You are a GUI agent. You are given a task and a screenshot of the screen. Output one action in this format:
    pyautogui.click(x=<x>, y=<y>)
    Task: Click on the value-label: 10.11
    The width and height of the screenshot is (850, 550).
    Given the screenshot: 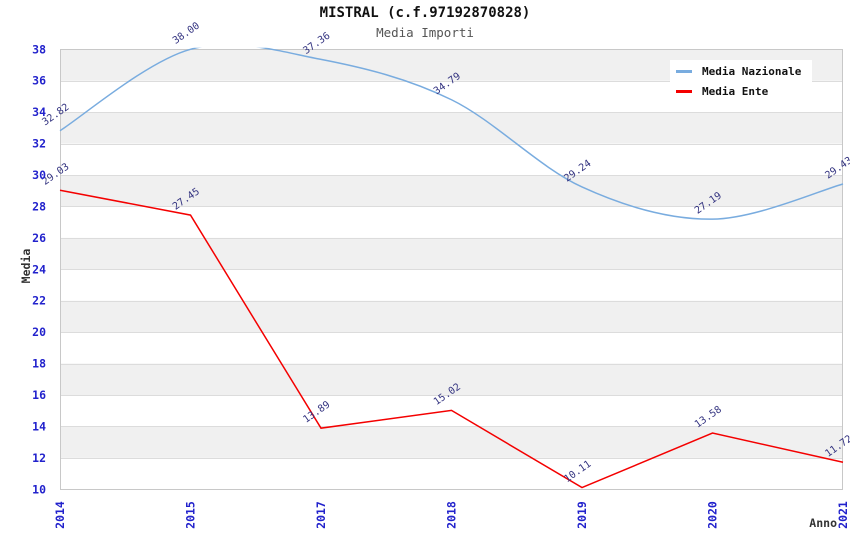 What is the action you would take?
    pyautogui.click(x=577, y=472)
    